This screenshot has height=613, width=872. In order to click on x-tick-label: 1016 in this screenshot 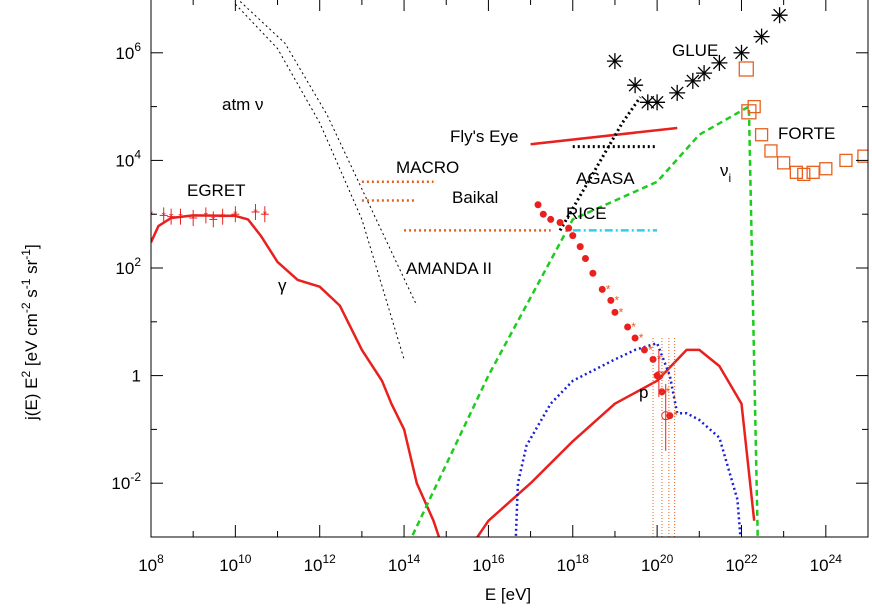, I will do `click(488, 563)`.